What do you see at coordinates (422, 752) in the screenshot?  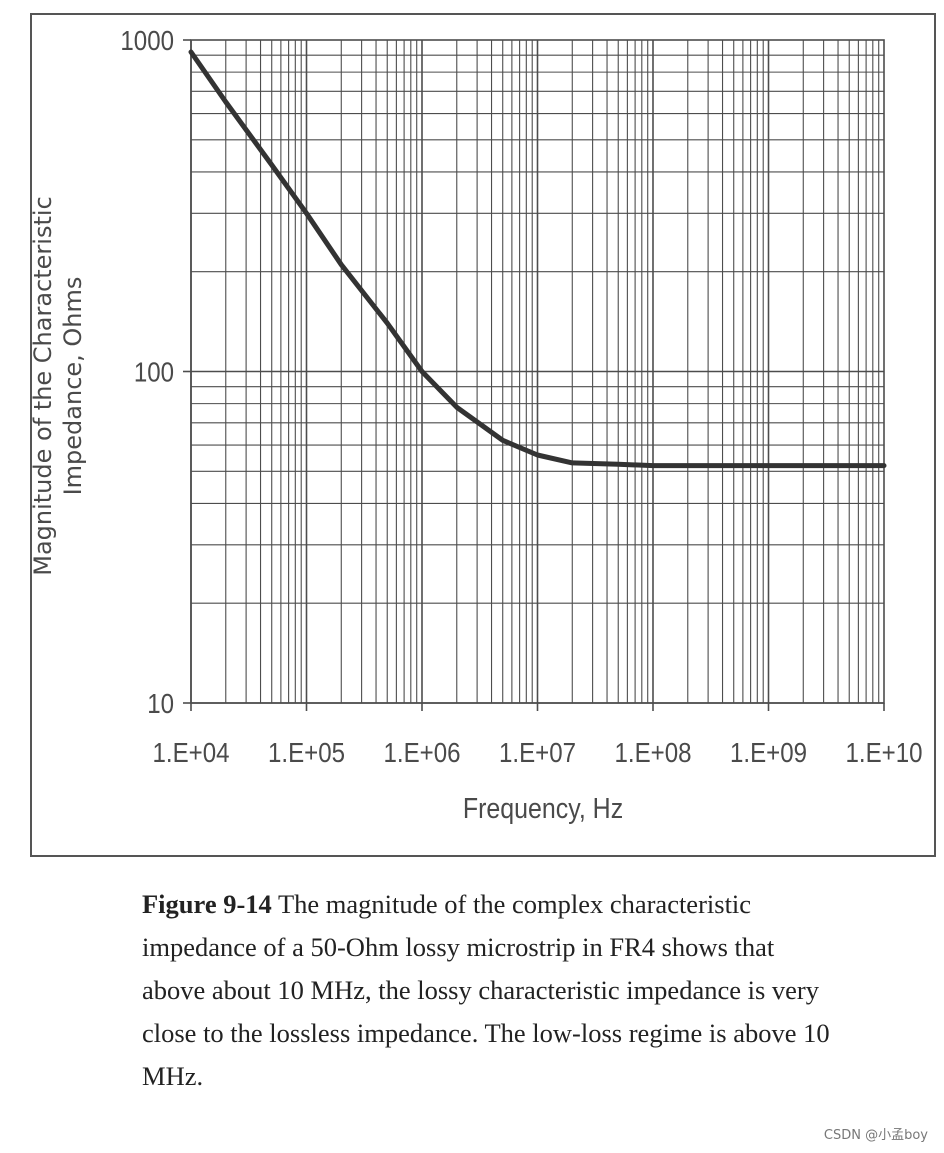 I see `x-tick-label: 1.E+06` at bounding box center [422, 752].